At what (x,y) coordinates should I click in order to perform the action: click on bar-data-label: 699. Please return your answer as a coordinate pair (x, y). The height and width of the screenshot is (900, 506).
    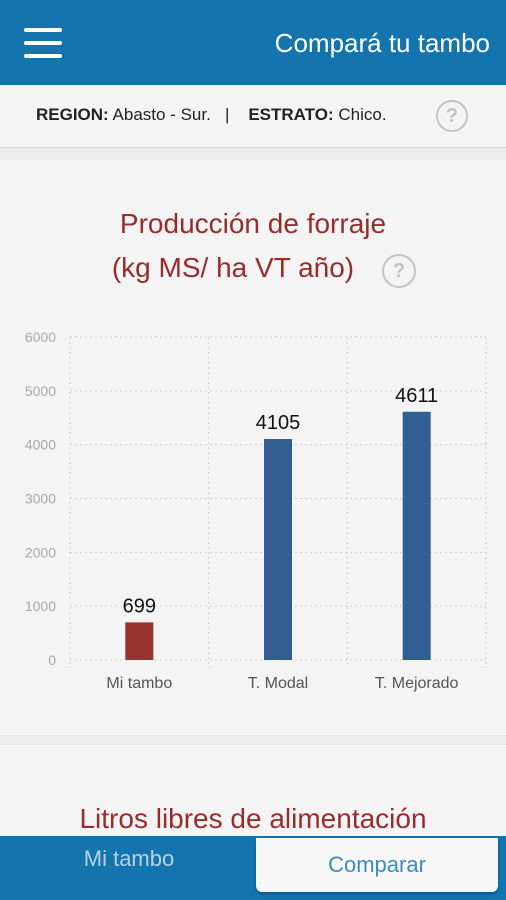
    Looking at the image, I should click on (139, 606).